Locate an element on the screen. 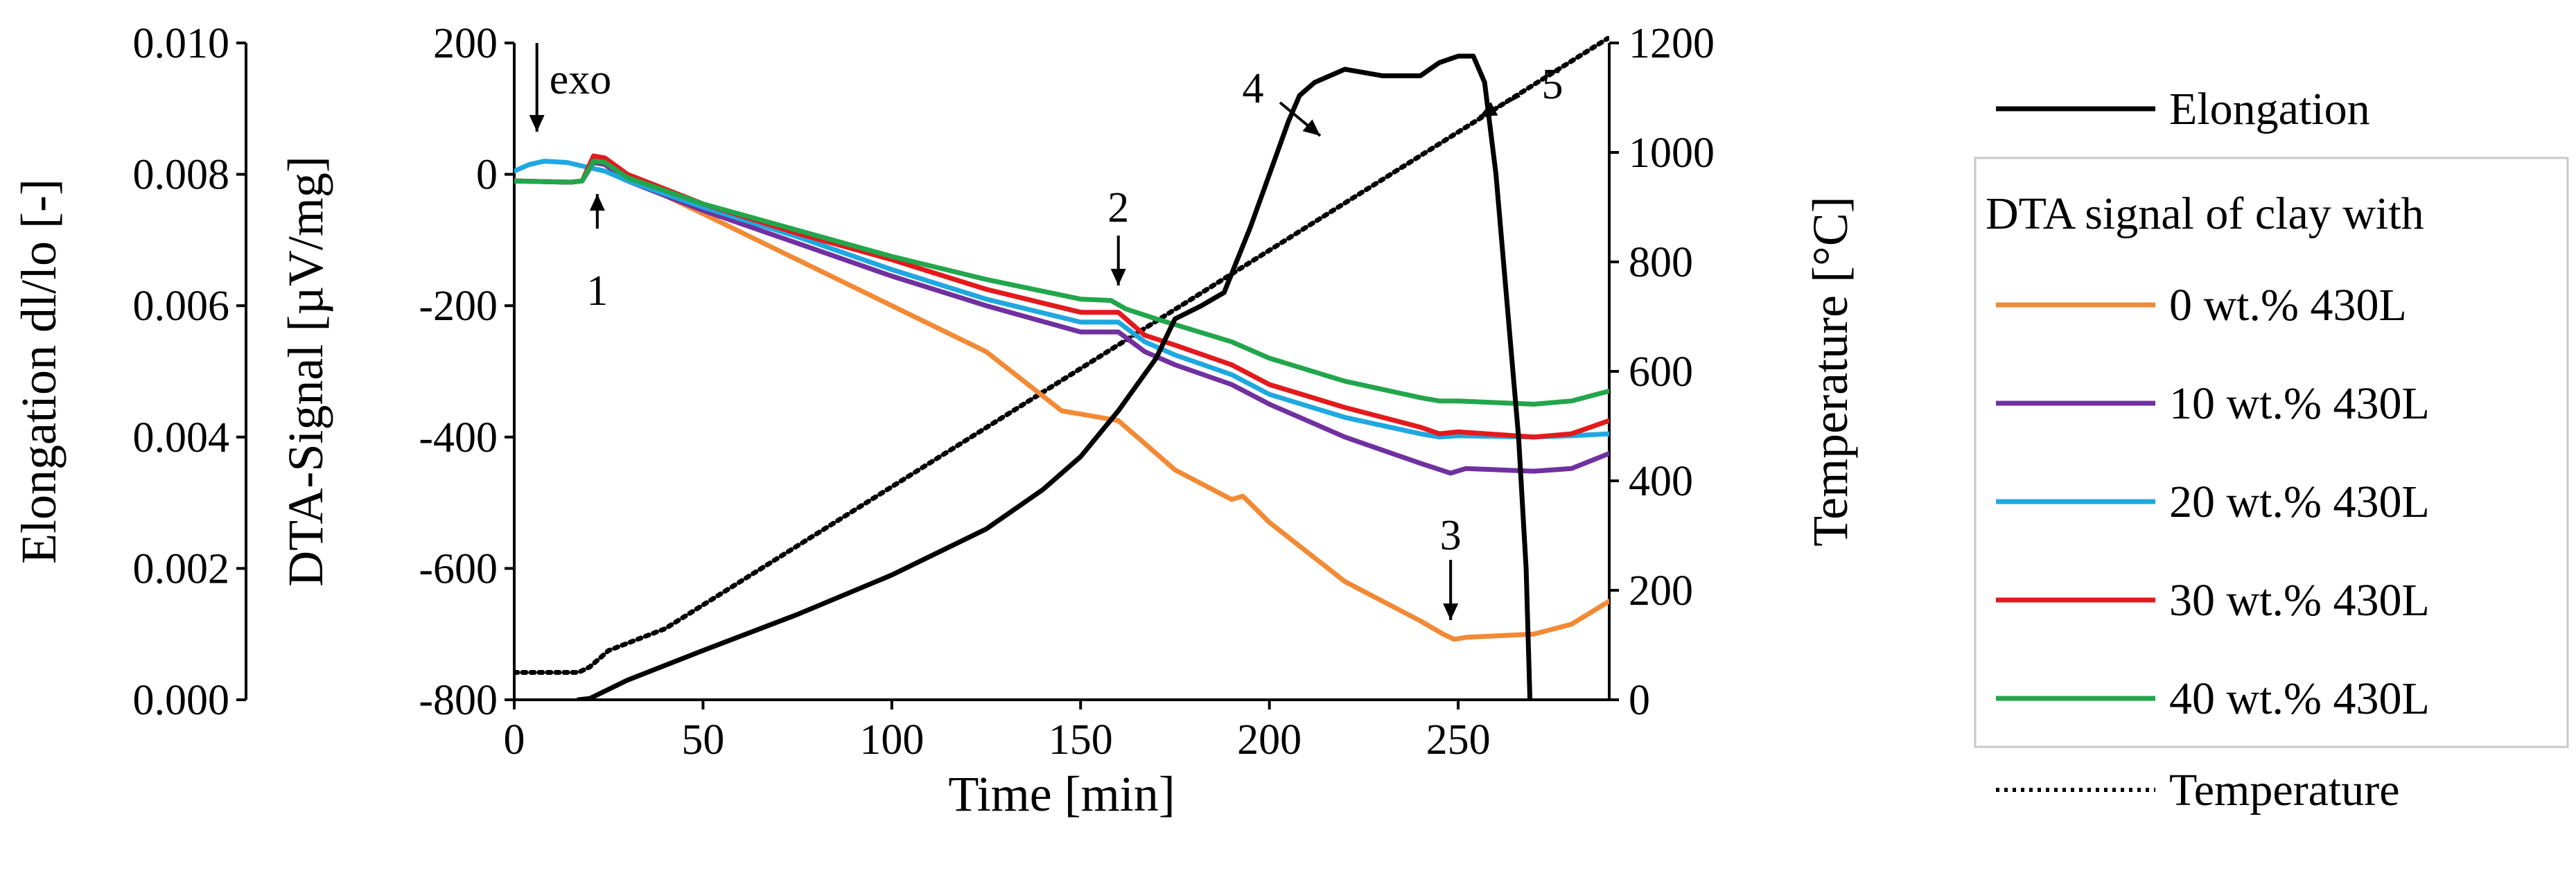  annotation-5: 5 is located at coordinates (1552, 84).